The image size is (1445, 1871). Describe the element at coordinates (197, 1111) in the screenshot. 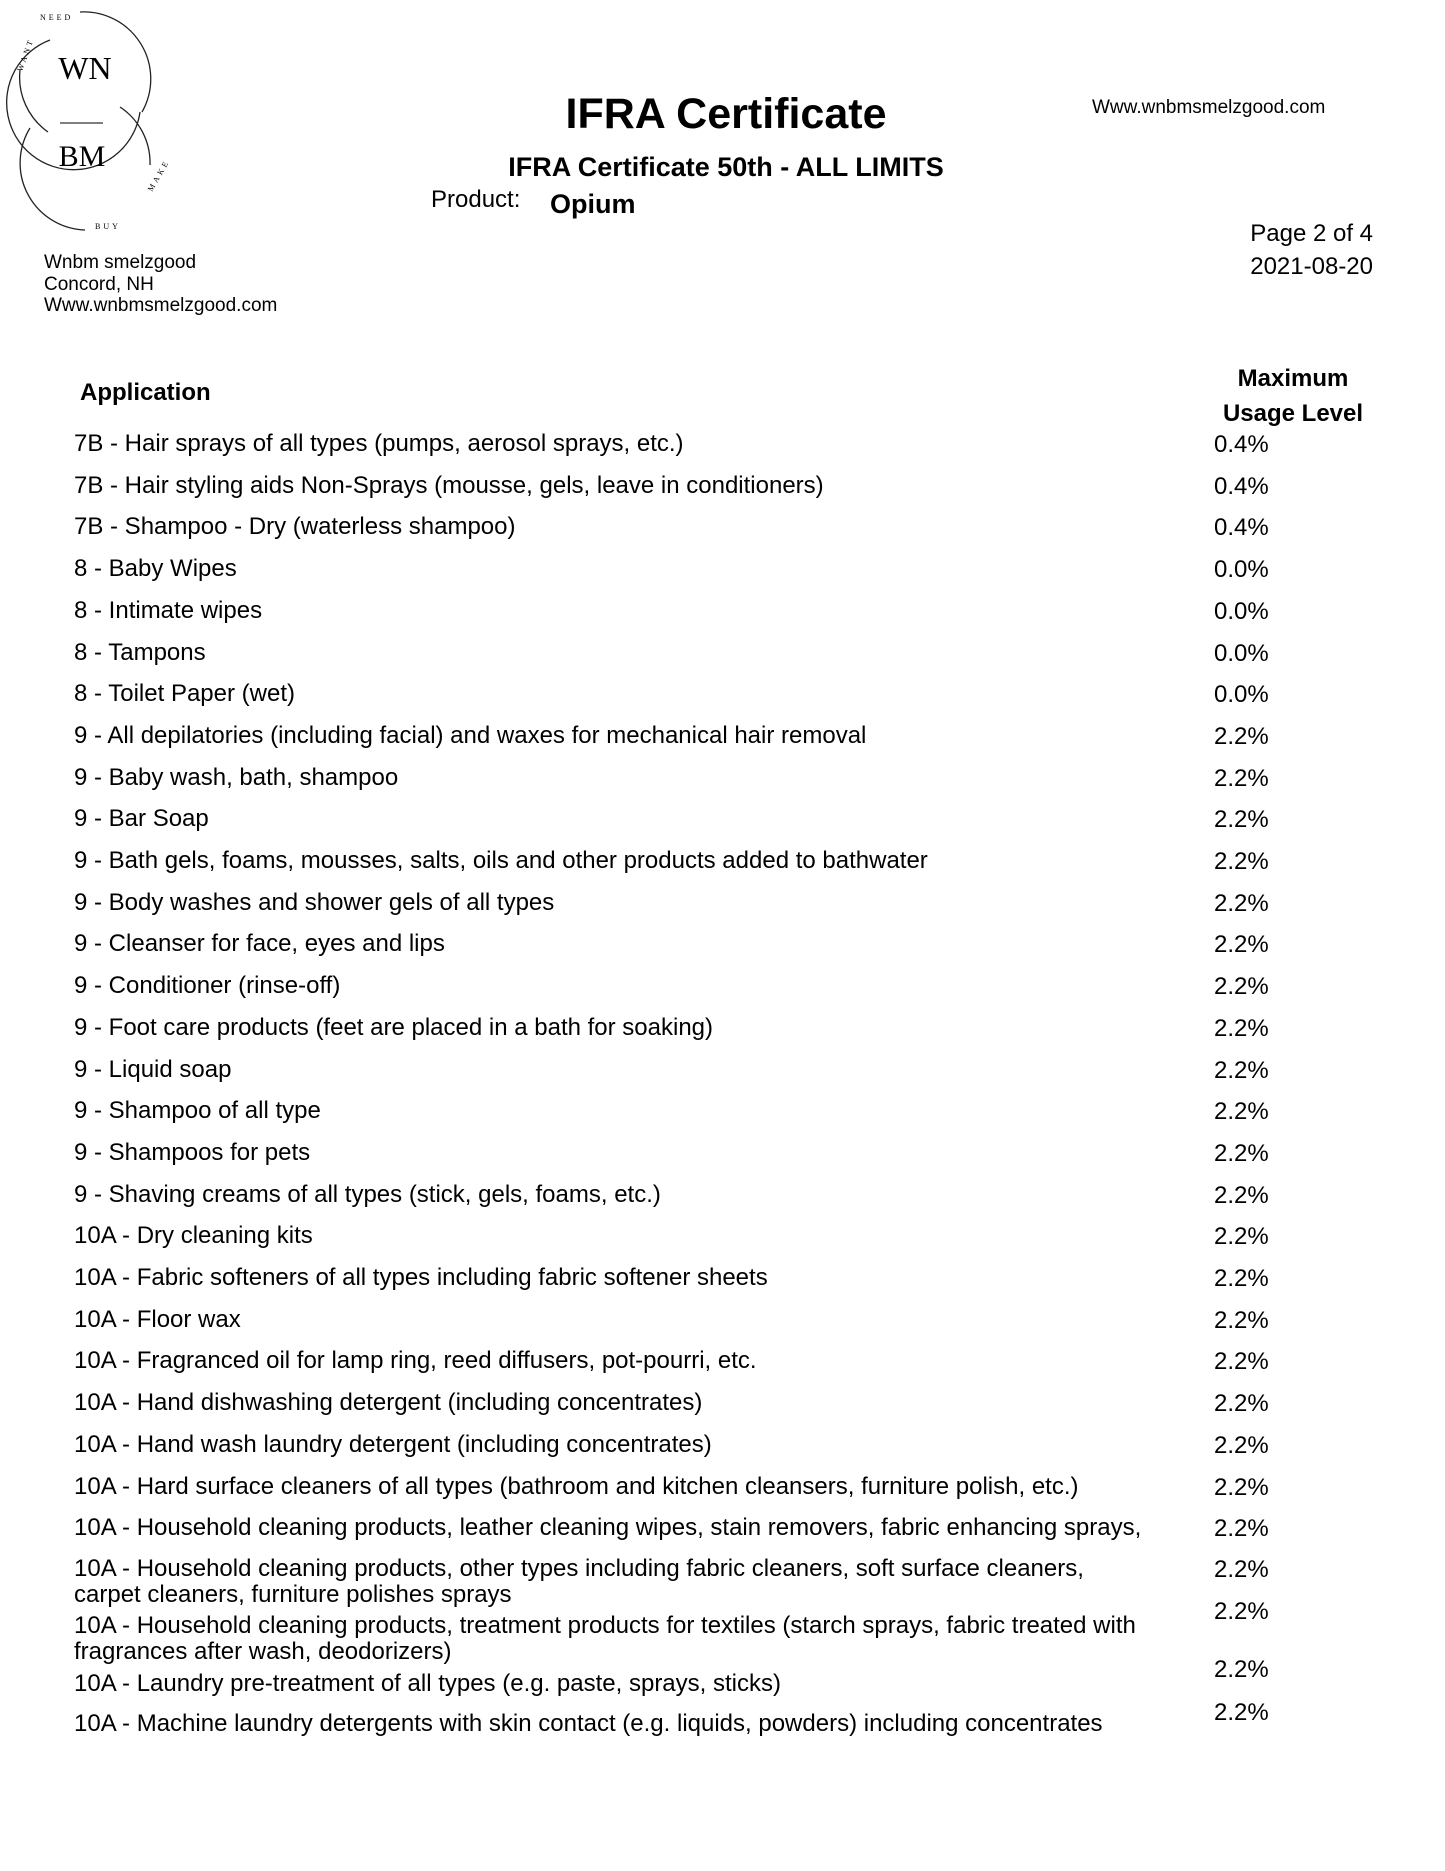

I see `table-row-application: 9 - Shampoo of all type` at that location.